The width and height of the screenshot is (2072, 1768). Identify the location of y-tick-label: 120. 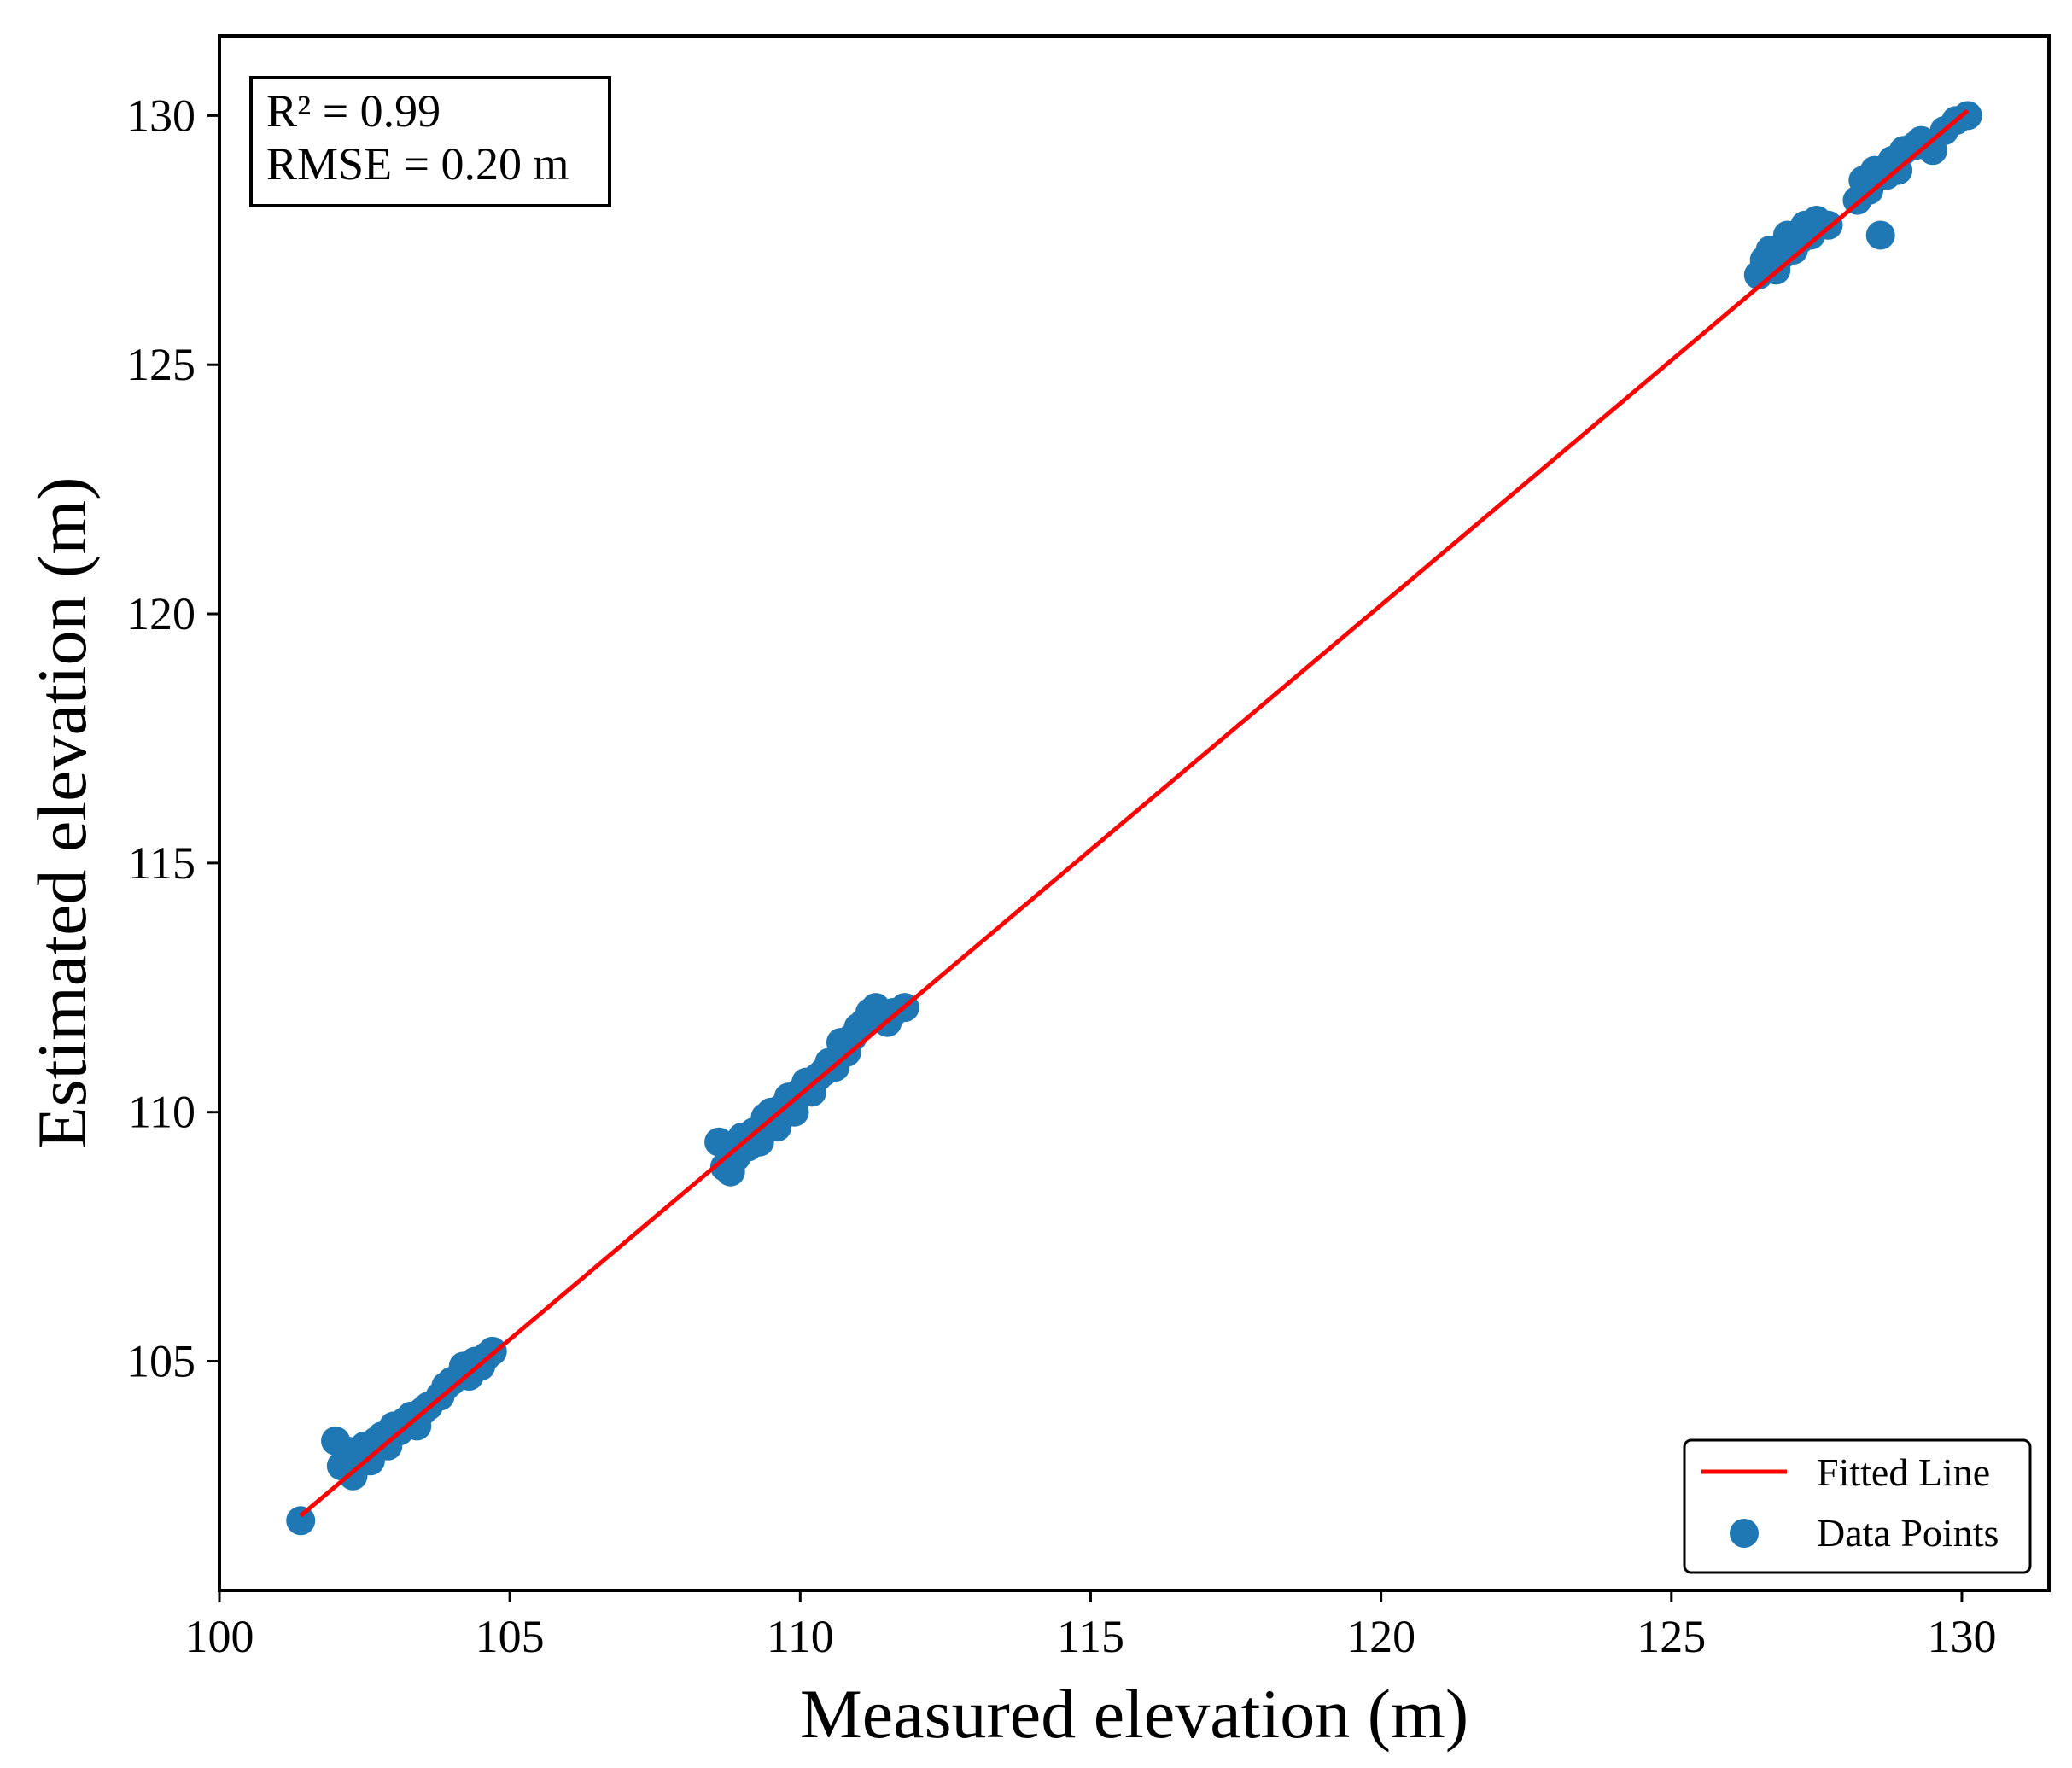
(161, 613).